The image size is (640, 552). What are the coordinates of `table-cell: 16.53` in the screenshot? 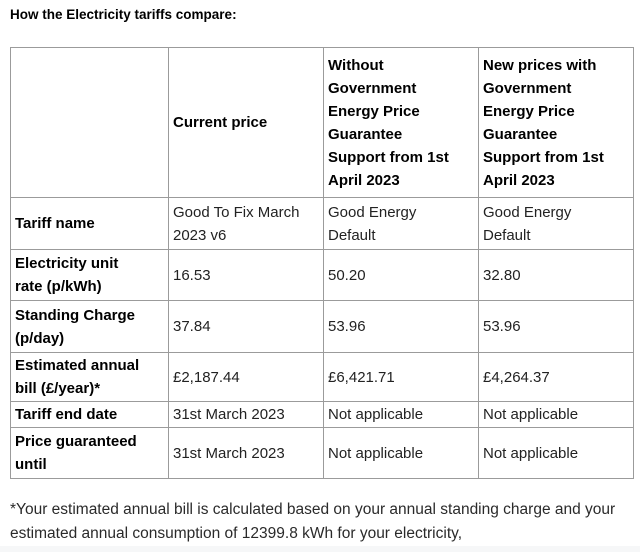 It's located at (246, 275).